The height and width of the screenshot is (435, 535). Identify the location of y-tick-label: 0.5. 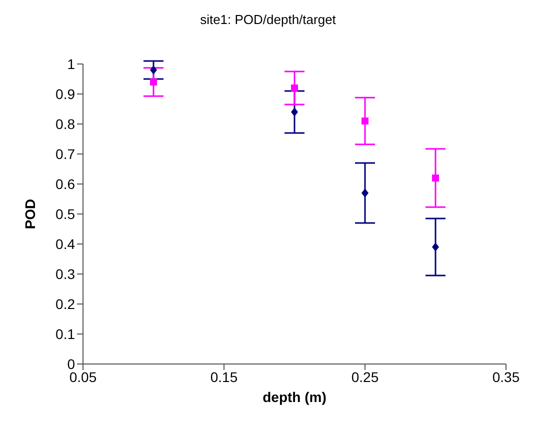
(66, 214).